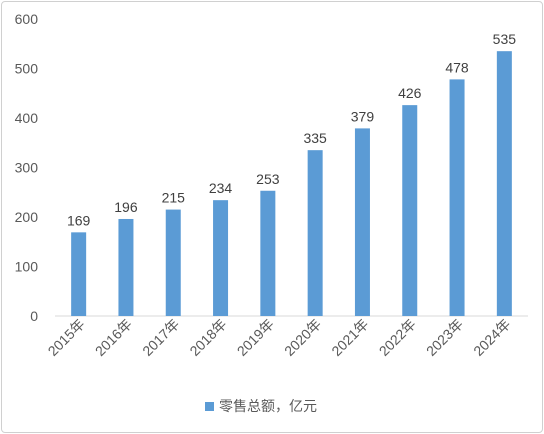 This screenshot has height=434, width=544. I want to click on data-label: 426, so click(410, 93).